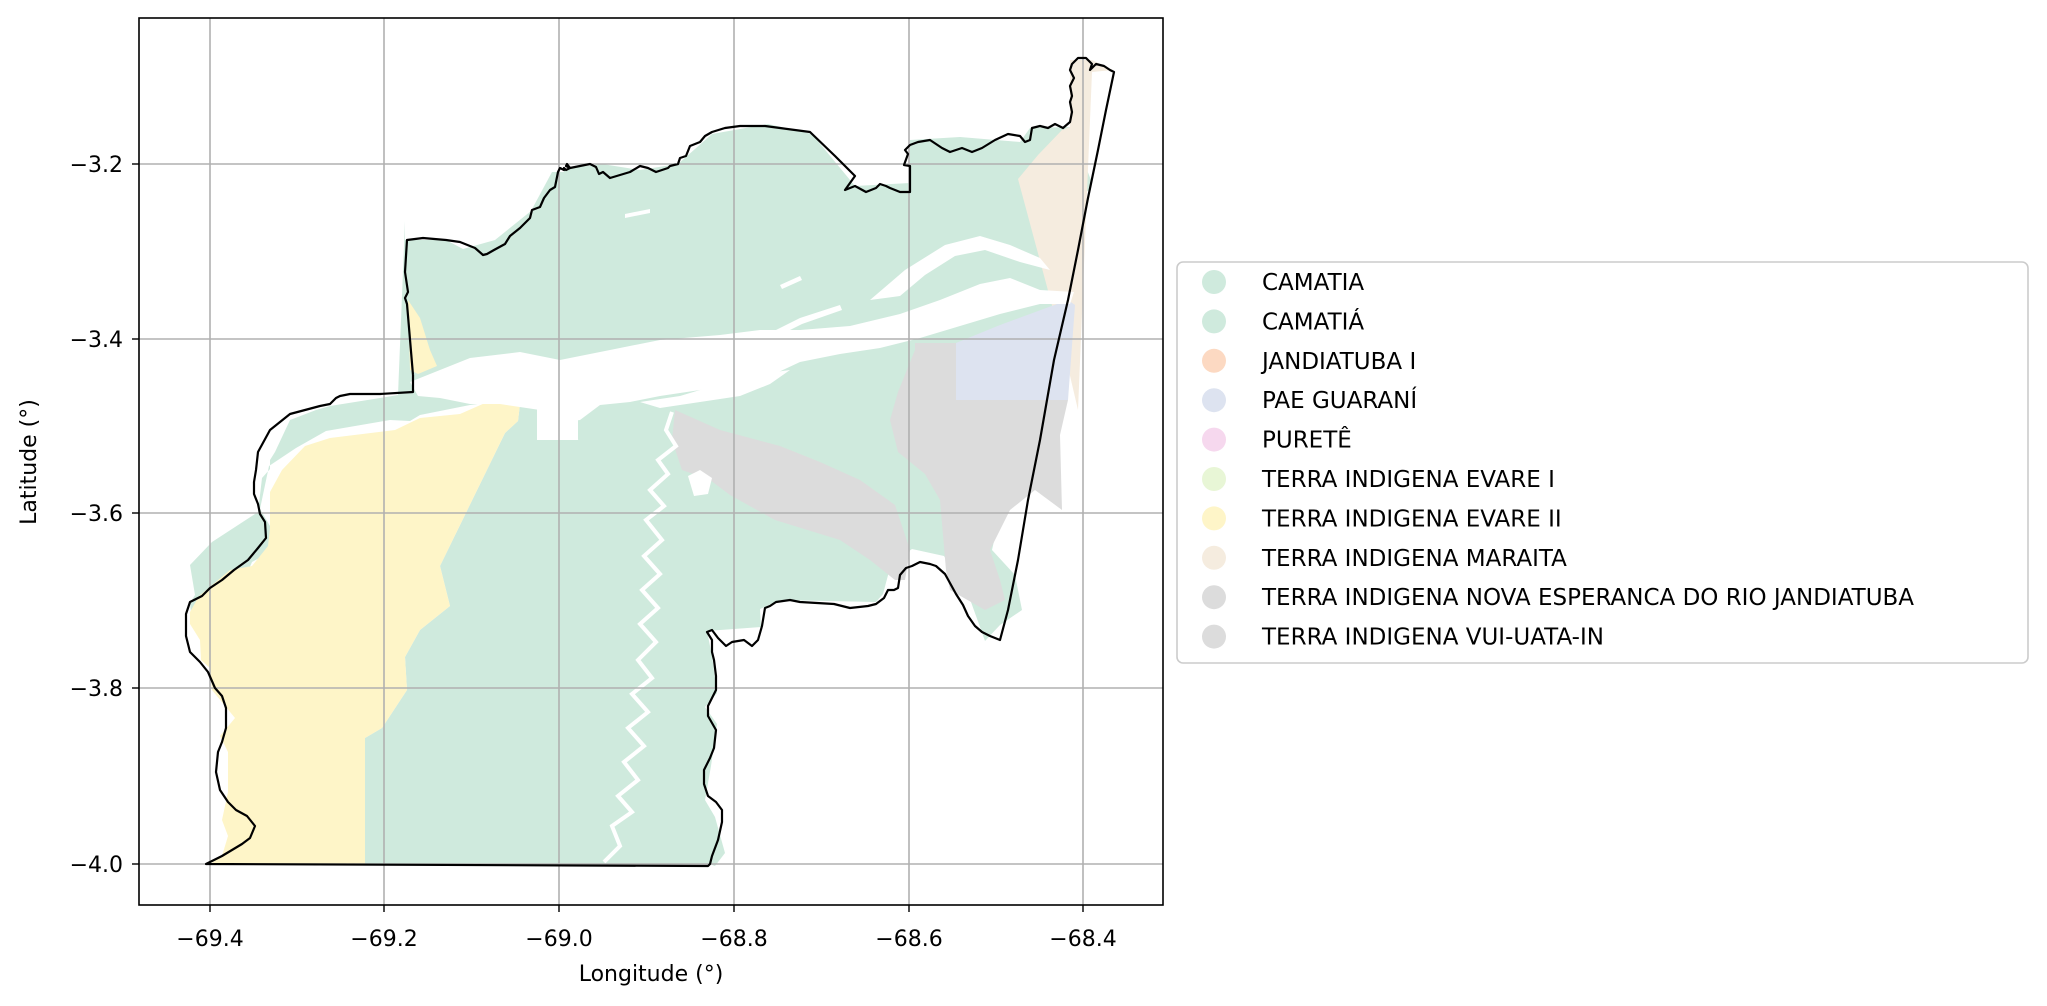 This screenshot has width=2047, height=1006. I want to click on y-axis: −3.2 −3.4 −3.6 −3.8 −4.0 Latitude (°), so click(78, 515).